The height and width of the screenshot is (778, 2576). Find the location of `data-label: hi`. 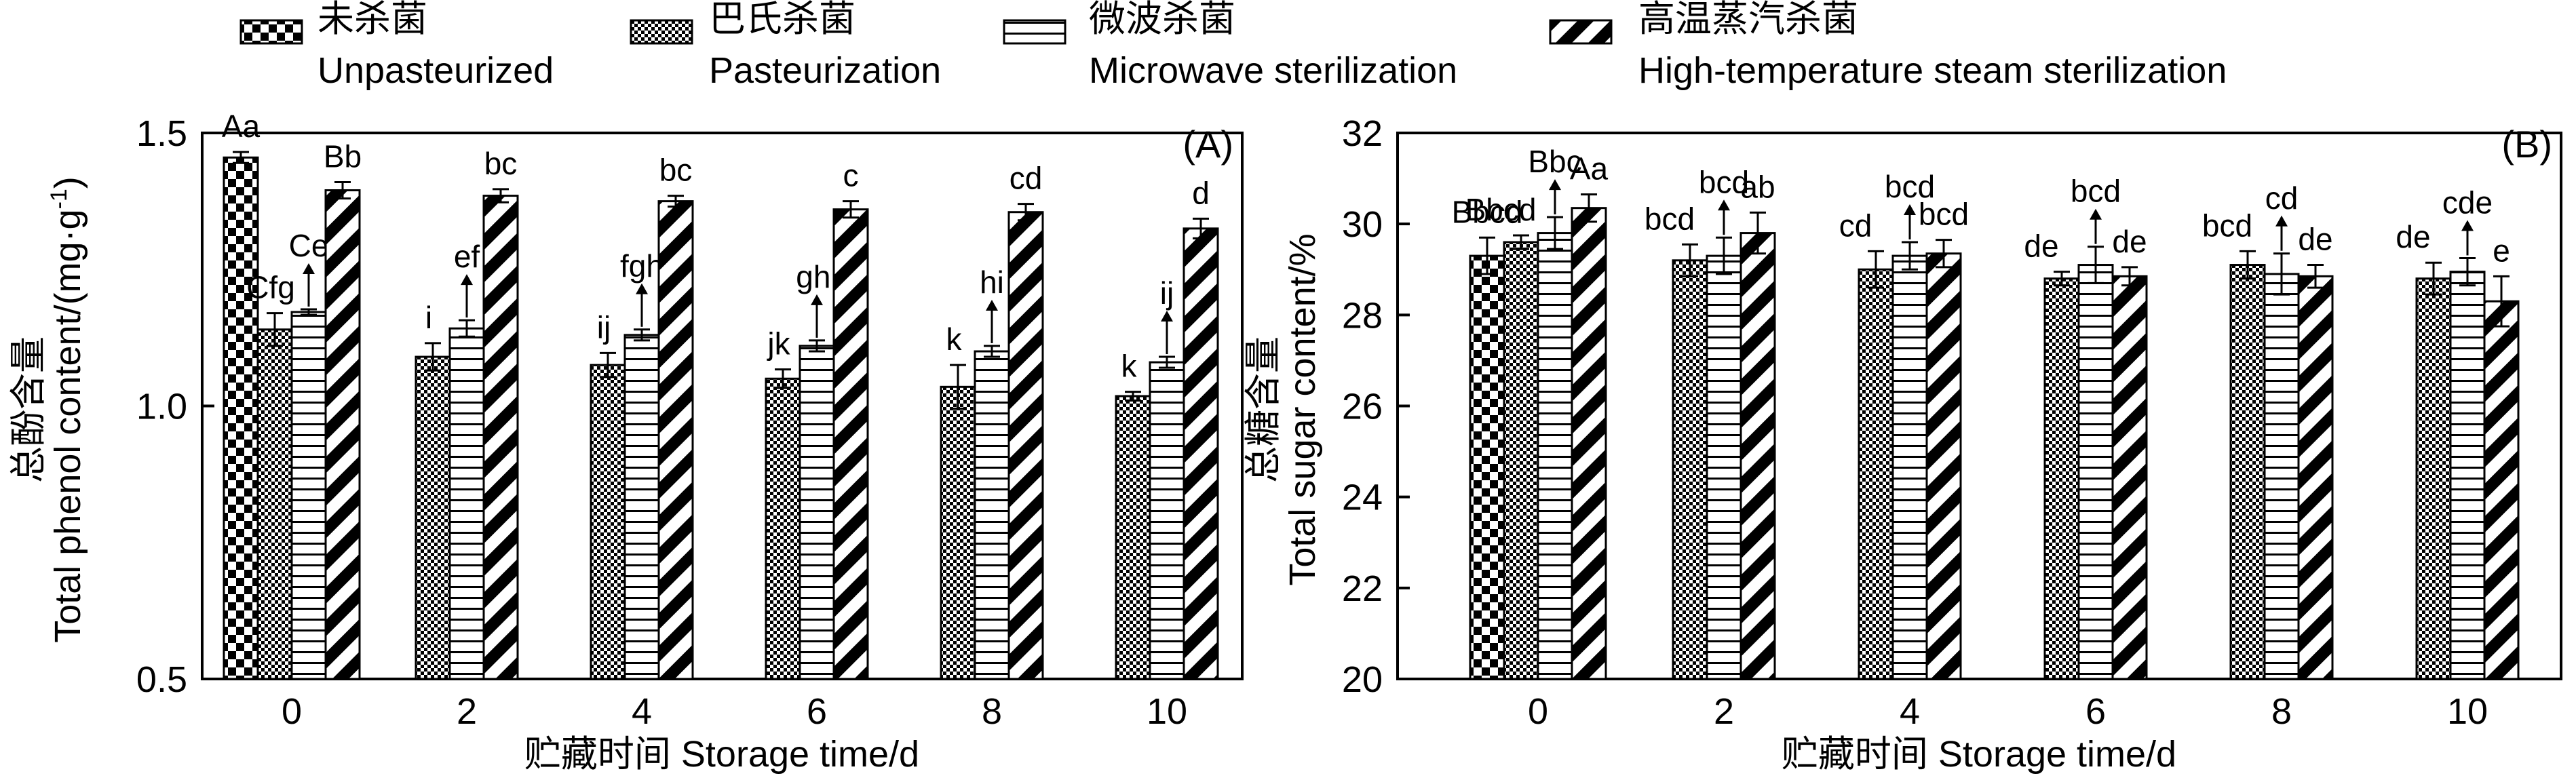

data-label: hi is located at coordinates (992, 282).